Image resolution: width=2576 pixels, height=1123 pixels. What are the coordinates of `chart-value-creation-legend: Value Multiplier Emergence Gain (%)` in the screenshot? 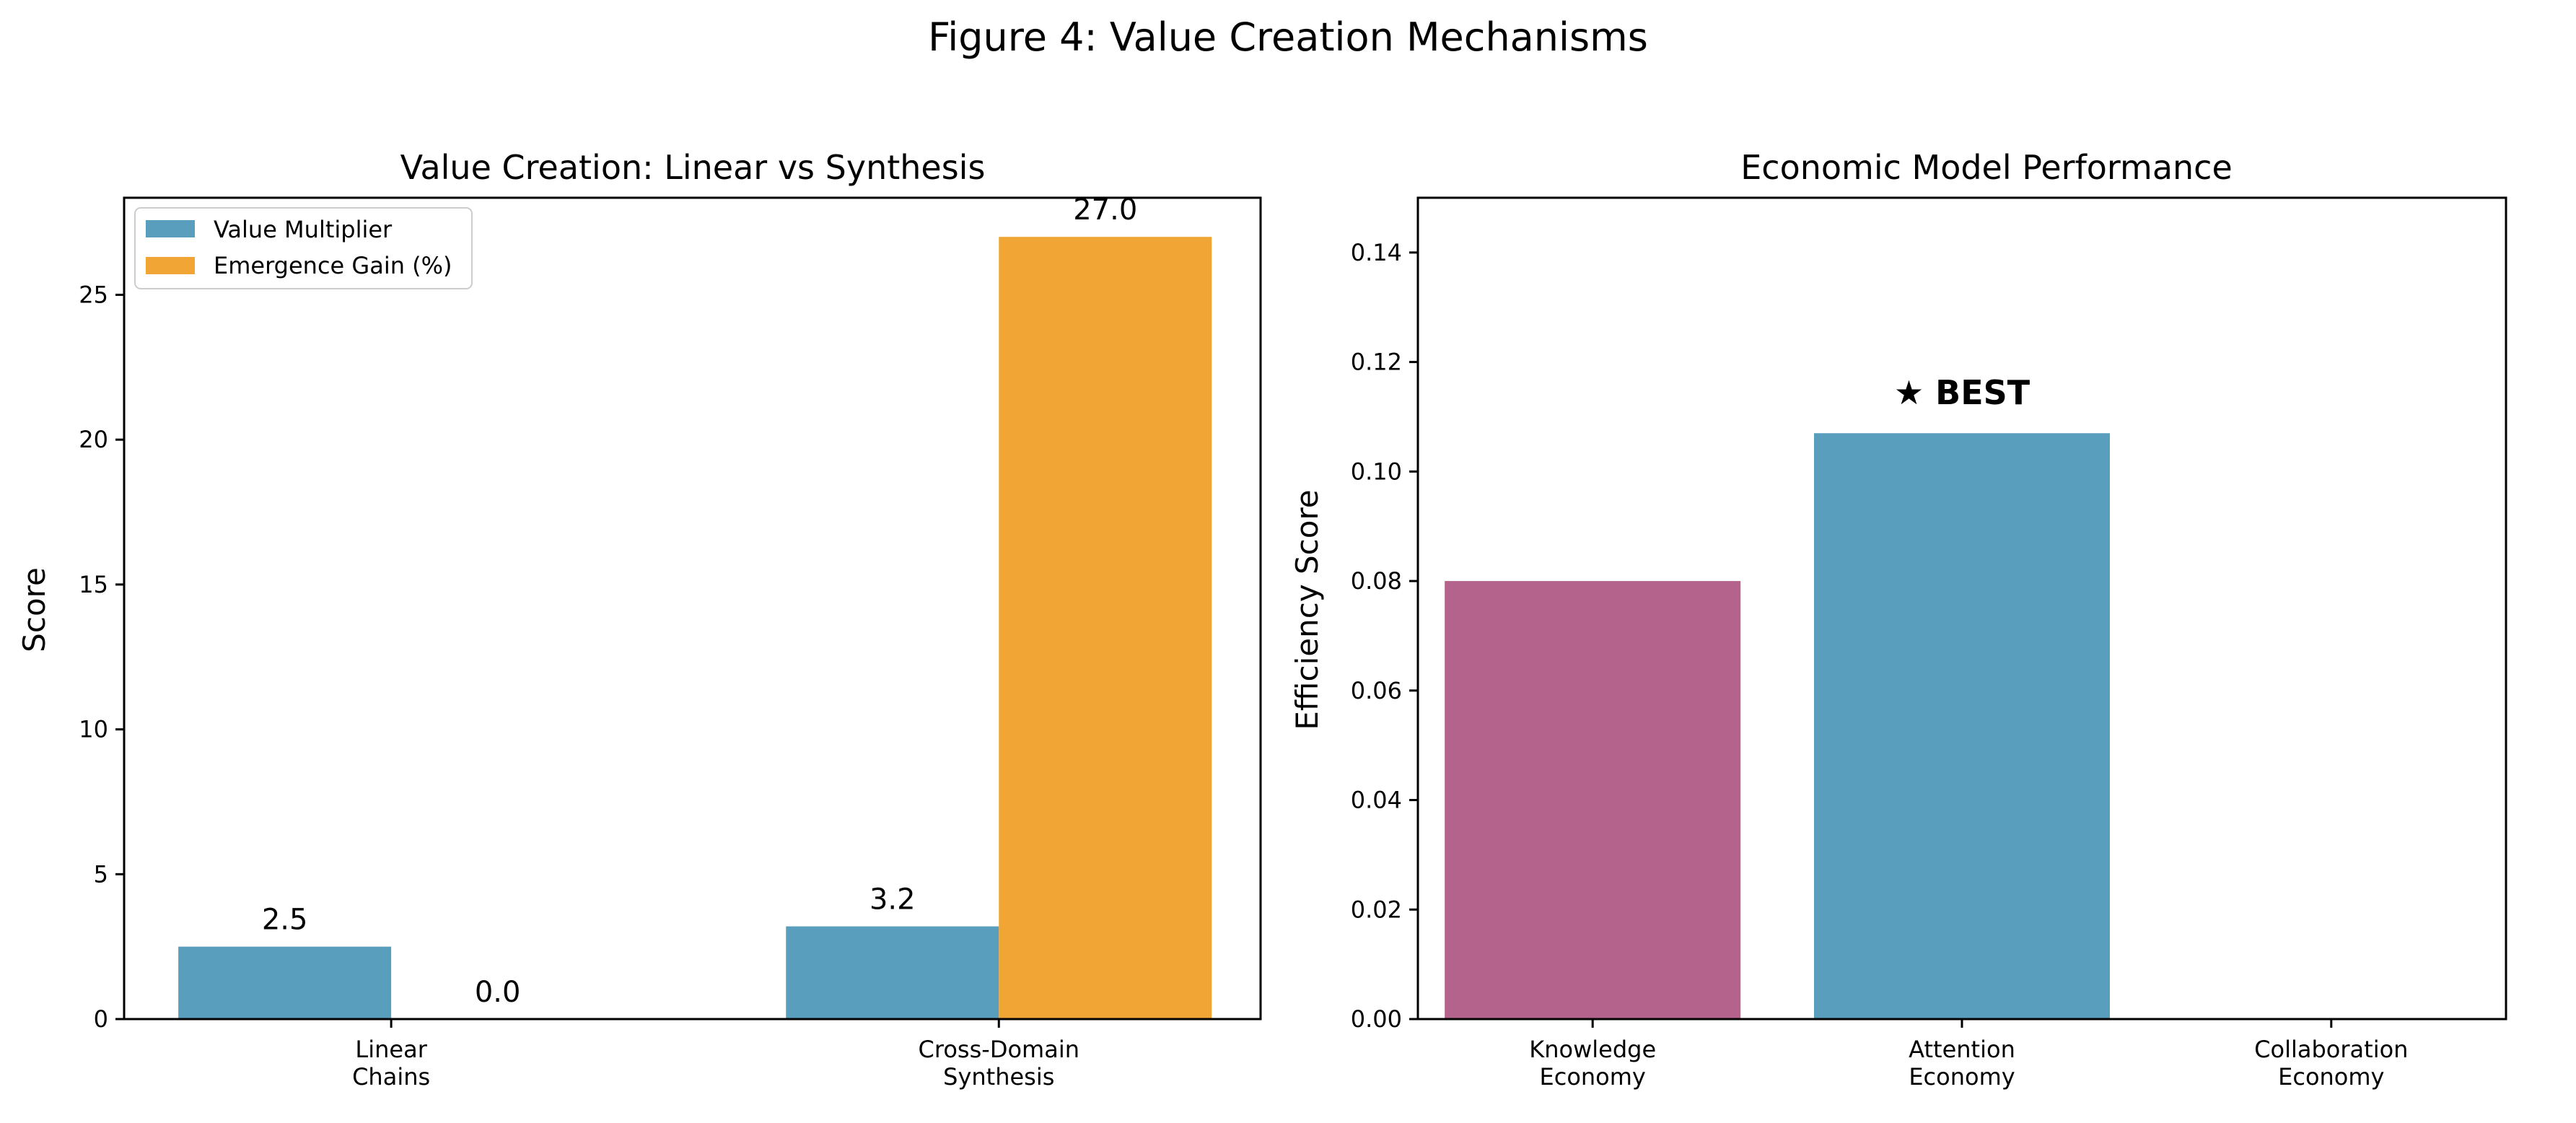 It's located at (303, 248).